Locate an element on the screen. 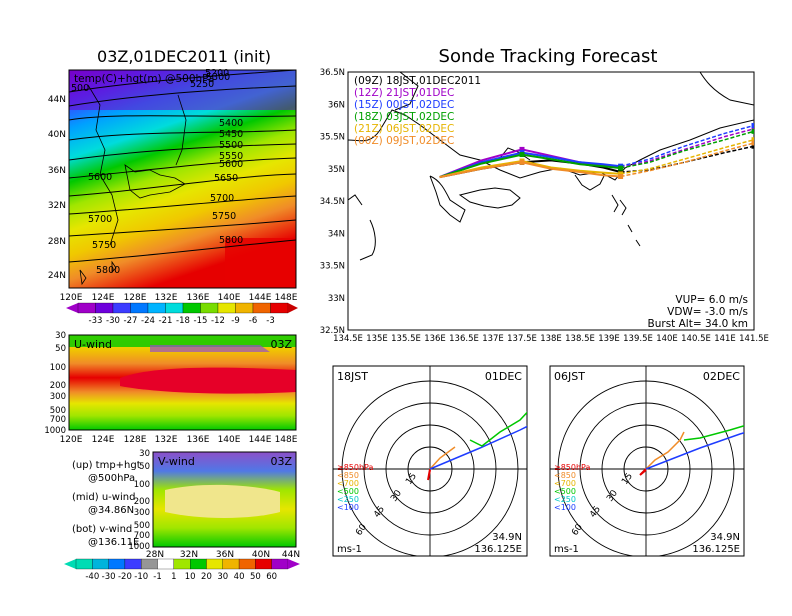  polar-right-lon: 136.125E is located at coordinates (716, 549).